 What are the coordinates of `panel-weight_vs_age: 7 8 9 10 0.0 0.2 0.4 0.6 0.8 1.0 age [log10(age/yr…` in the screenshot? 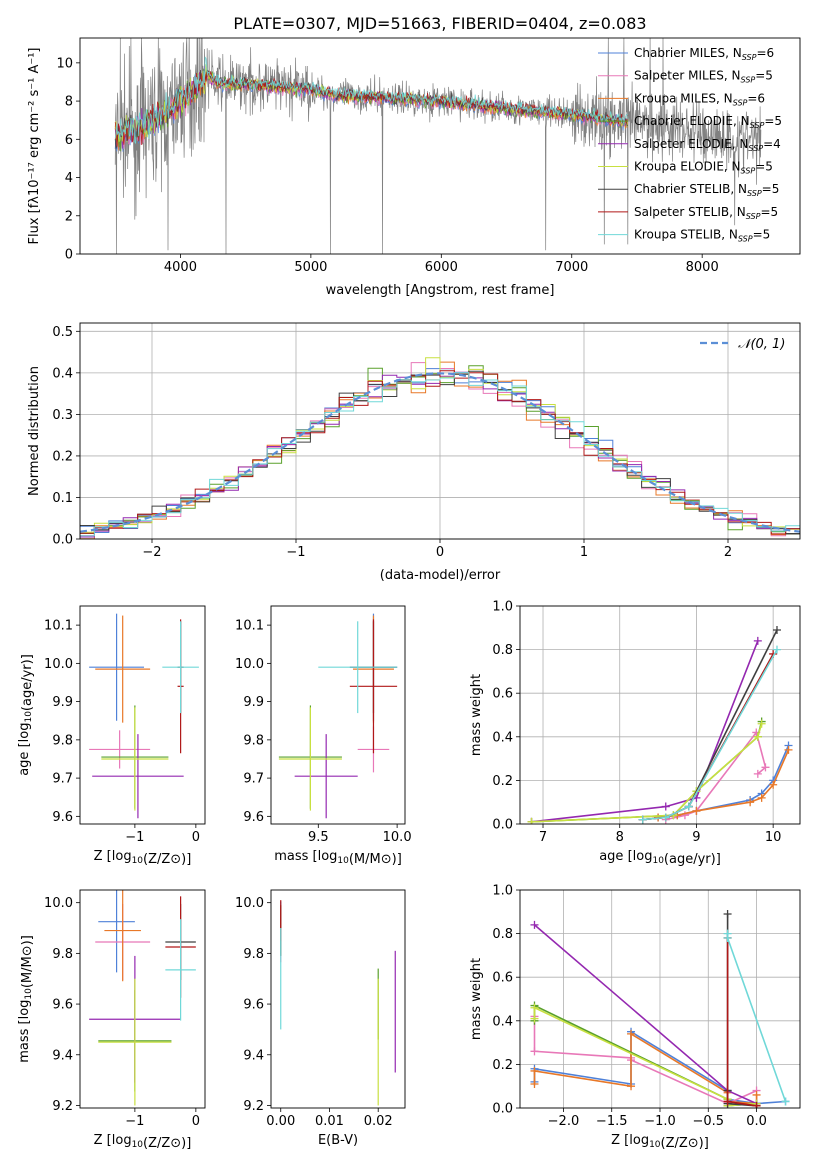 It's located at (635, 733).